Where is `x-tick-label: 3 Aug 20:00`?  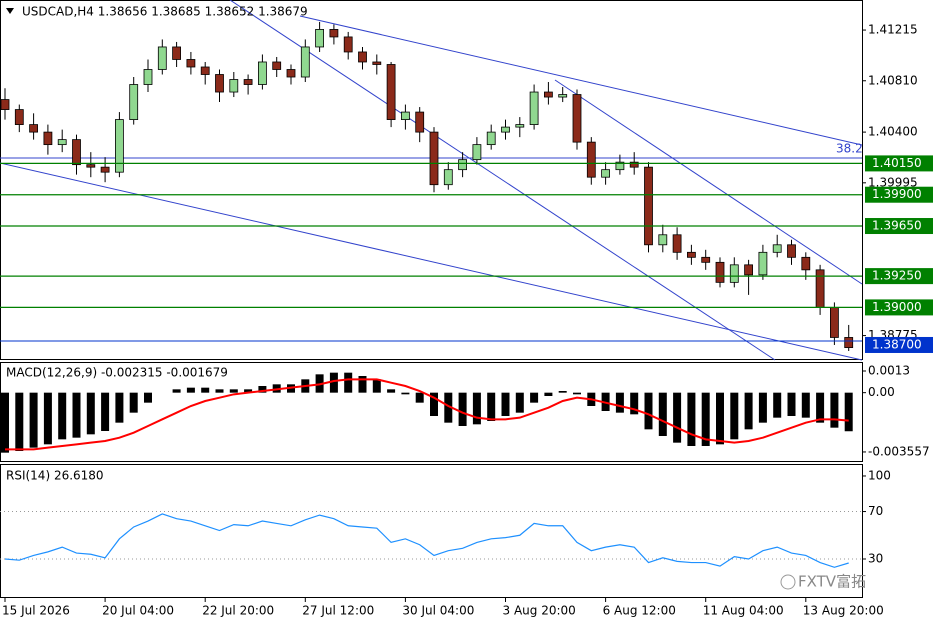
x-tick-label: 3 Aug 20:00 is located at coordinates (539, 611).